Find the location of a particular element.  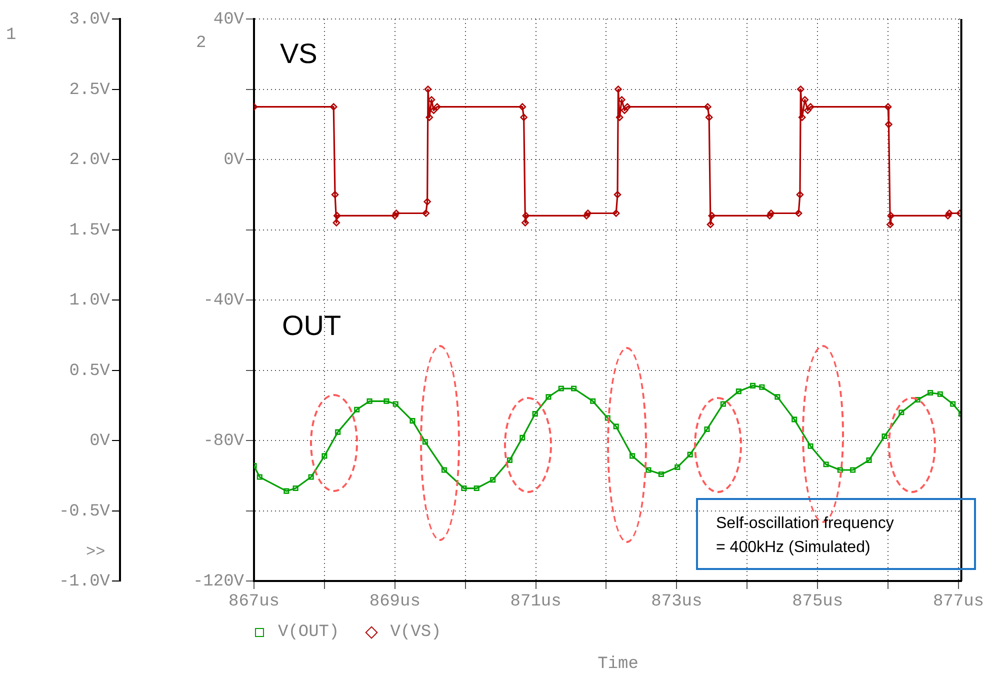

y2-tick-label: -120V is located at coordinates (218, 582).